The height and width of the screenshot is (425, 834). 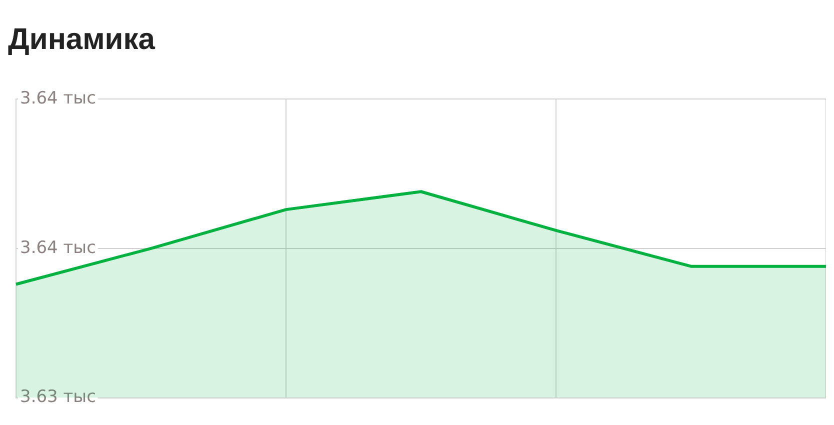 What do you see at coordinates (58, 397) in the screenshot?
I see `y-tick-label: 3.63 тыс` at bounding box center [58, 397].